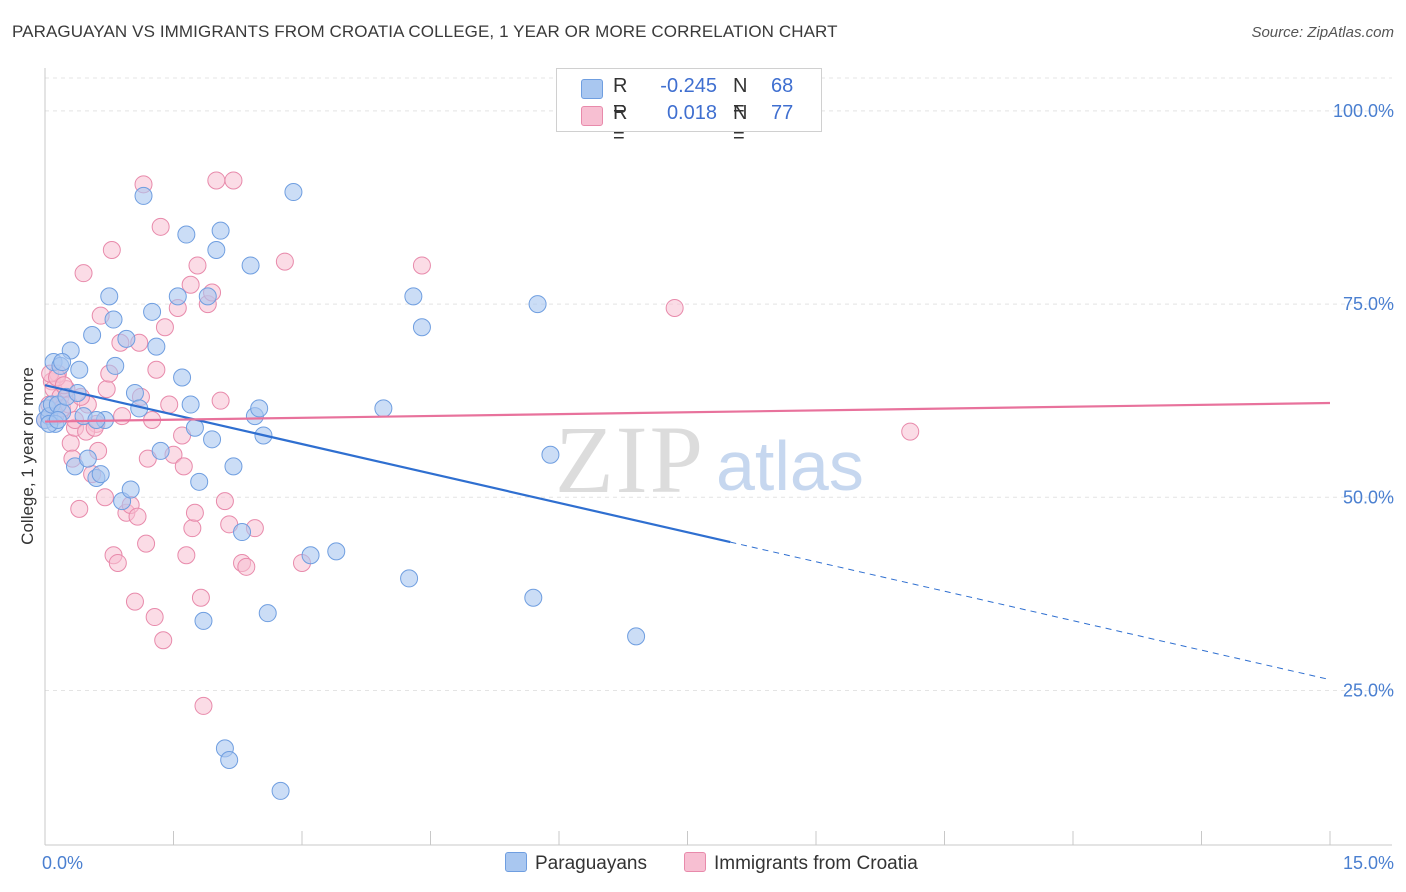  I want to click on legend-r-value: -0.245, so click(688, 86).